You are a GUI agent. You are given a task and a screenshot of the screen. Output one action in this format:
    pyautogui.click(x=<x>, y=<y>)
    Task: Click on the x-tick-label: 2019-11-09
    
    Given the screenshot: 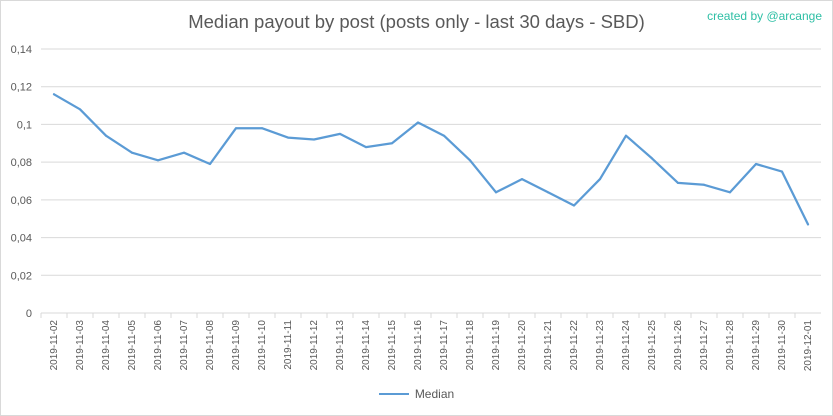 What is the action you would take?
    pyautogui.click(x=236, y=345)
    